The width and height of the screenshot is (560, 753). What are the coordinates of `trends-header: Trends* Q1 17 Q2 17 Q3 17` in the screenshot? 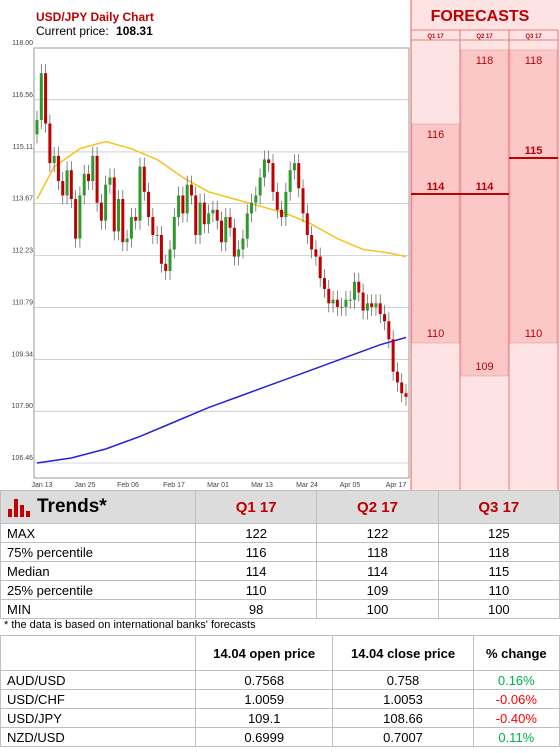 It's located at (280, 507).